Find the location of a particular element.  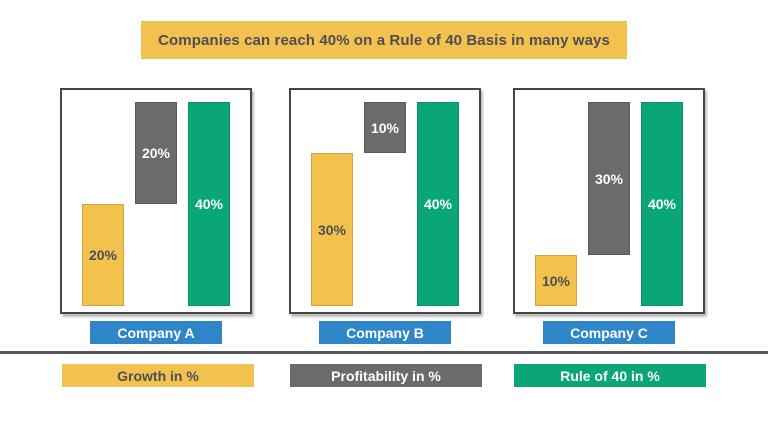

profitability-bar: 10% is located at coordinates (385, 127).